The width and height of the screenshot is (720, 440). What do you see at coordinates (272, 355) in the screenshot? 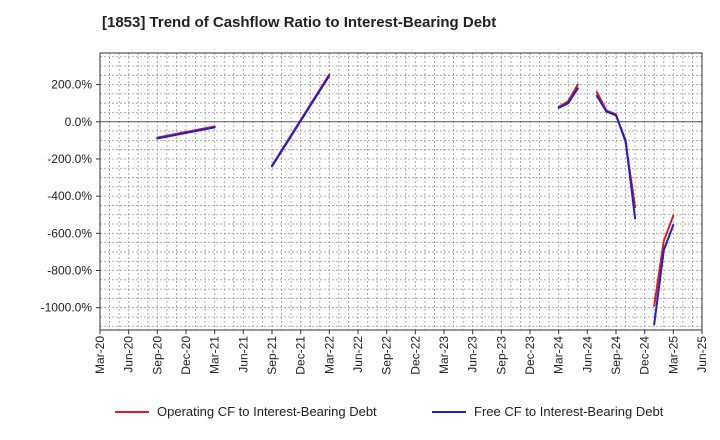
I see `x-tick-label: Sep-21` at bounding box center [272, 355].